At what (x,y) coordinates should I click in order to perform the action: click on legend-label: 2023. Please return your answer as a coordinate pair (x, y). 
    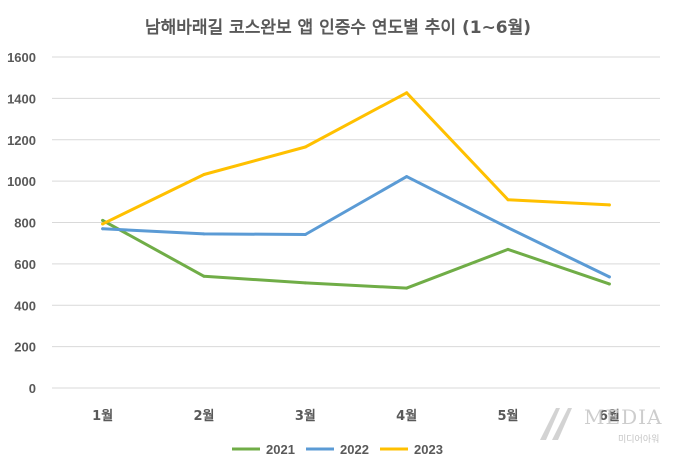
    Looking at the image, I should click on (428, 449).